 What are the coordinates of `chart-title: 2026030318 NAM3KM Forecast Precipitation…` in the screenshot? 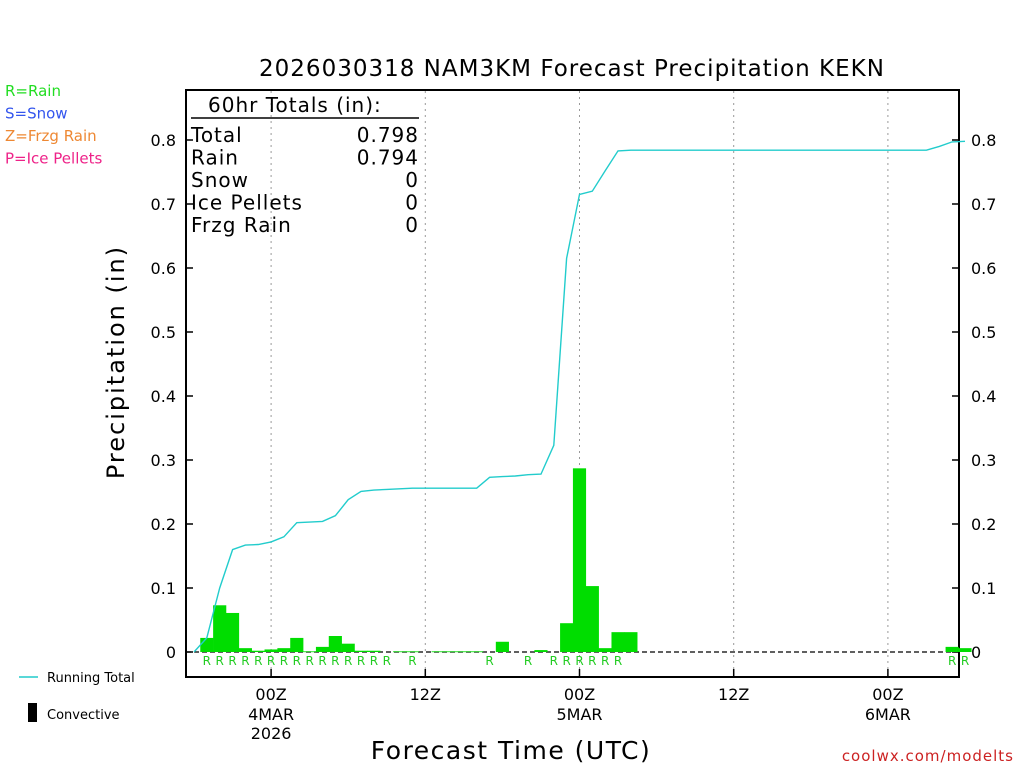 It's located at (572, 69).